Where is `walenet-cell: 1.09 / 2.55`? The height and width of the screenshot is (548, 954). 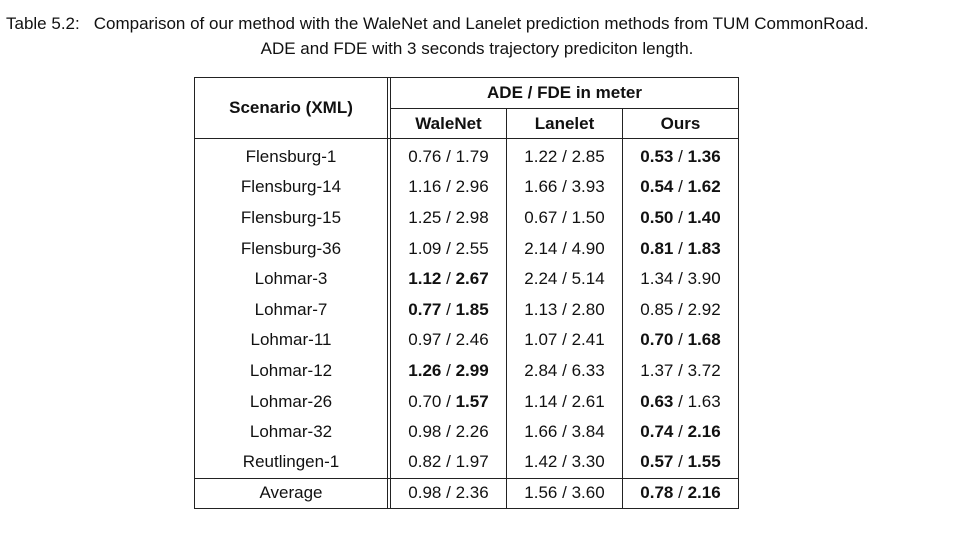 walenet-cell: 1.09 / 2.55 is located at coordinates (448, 248).